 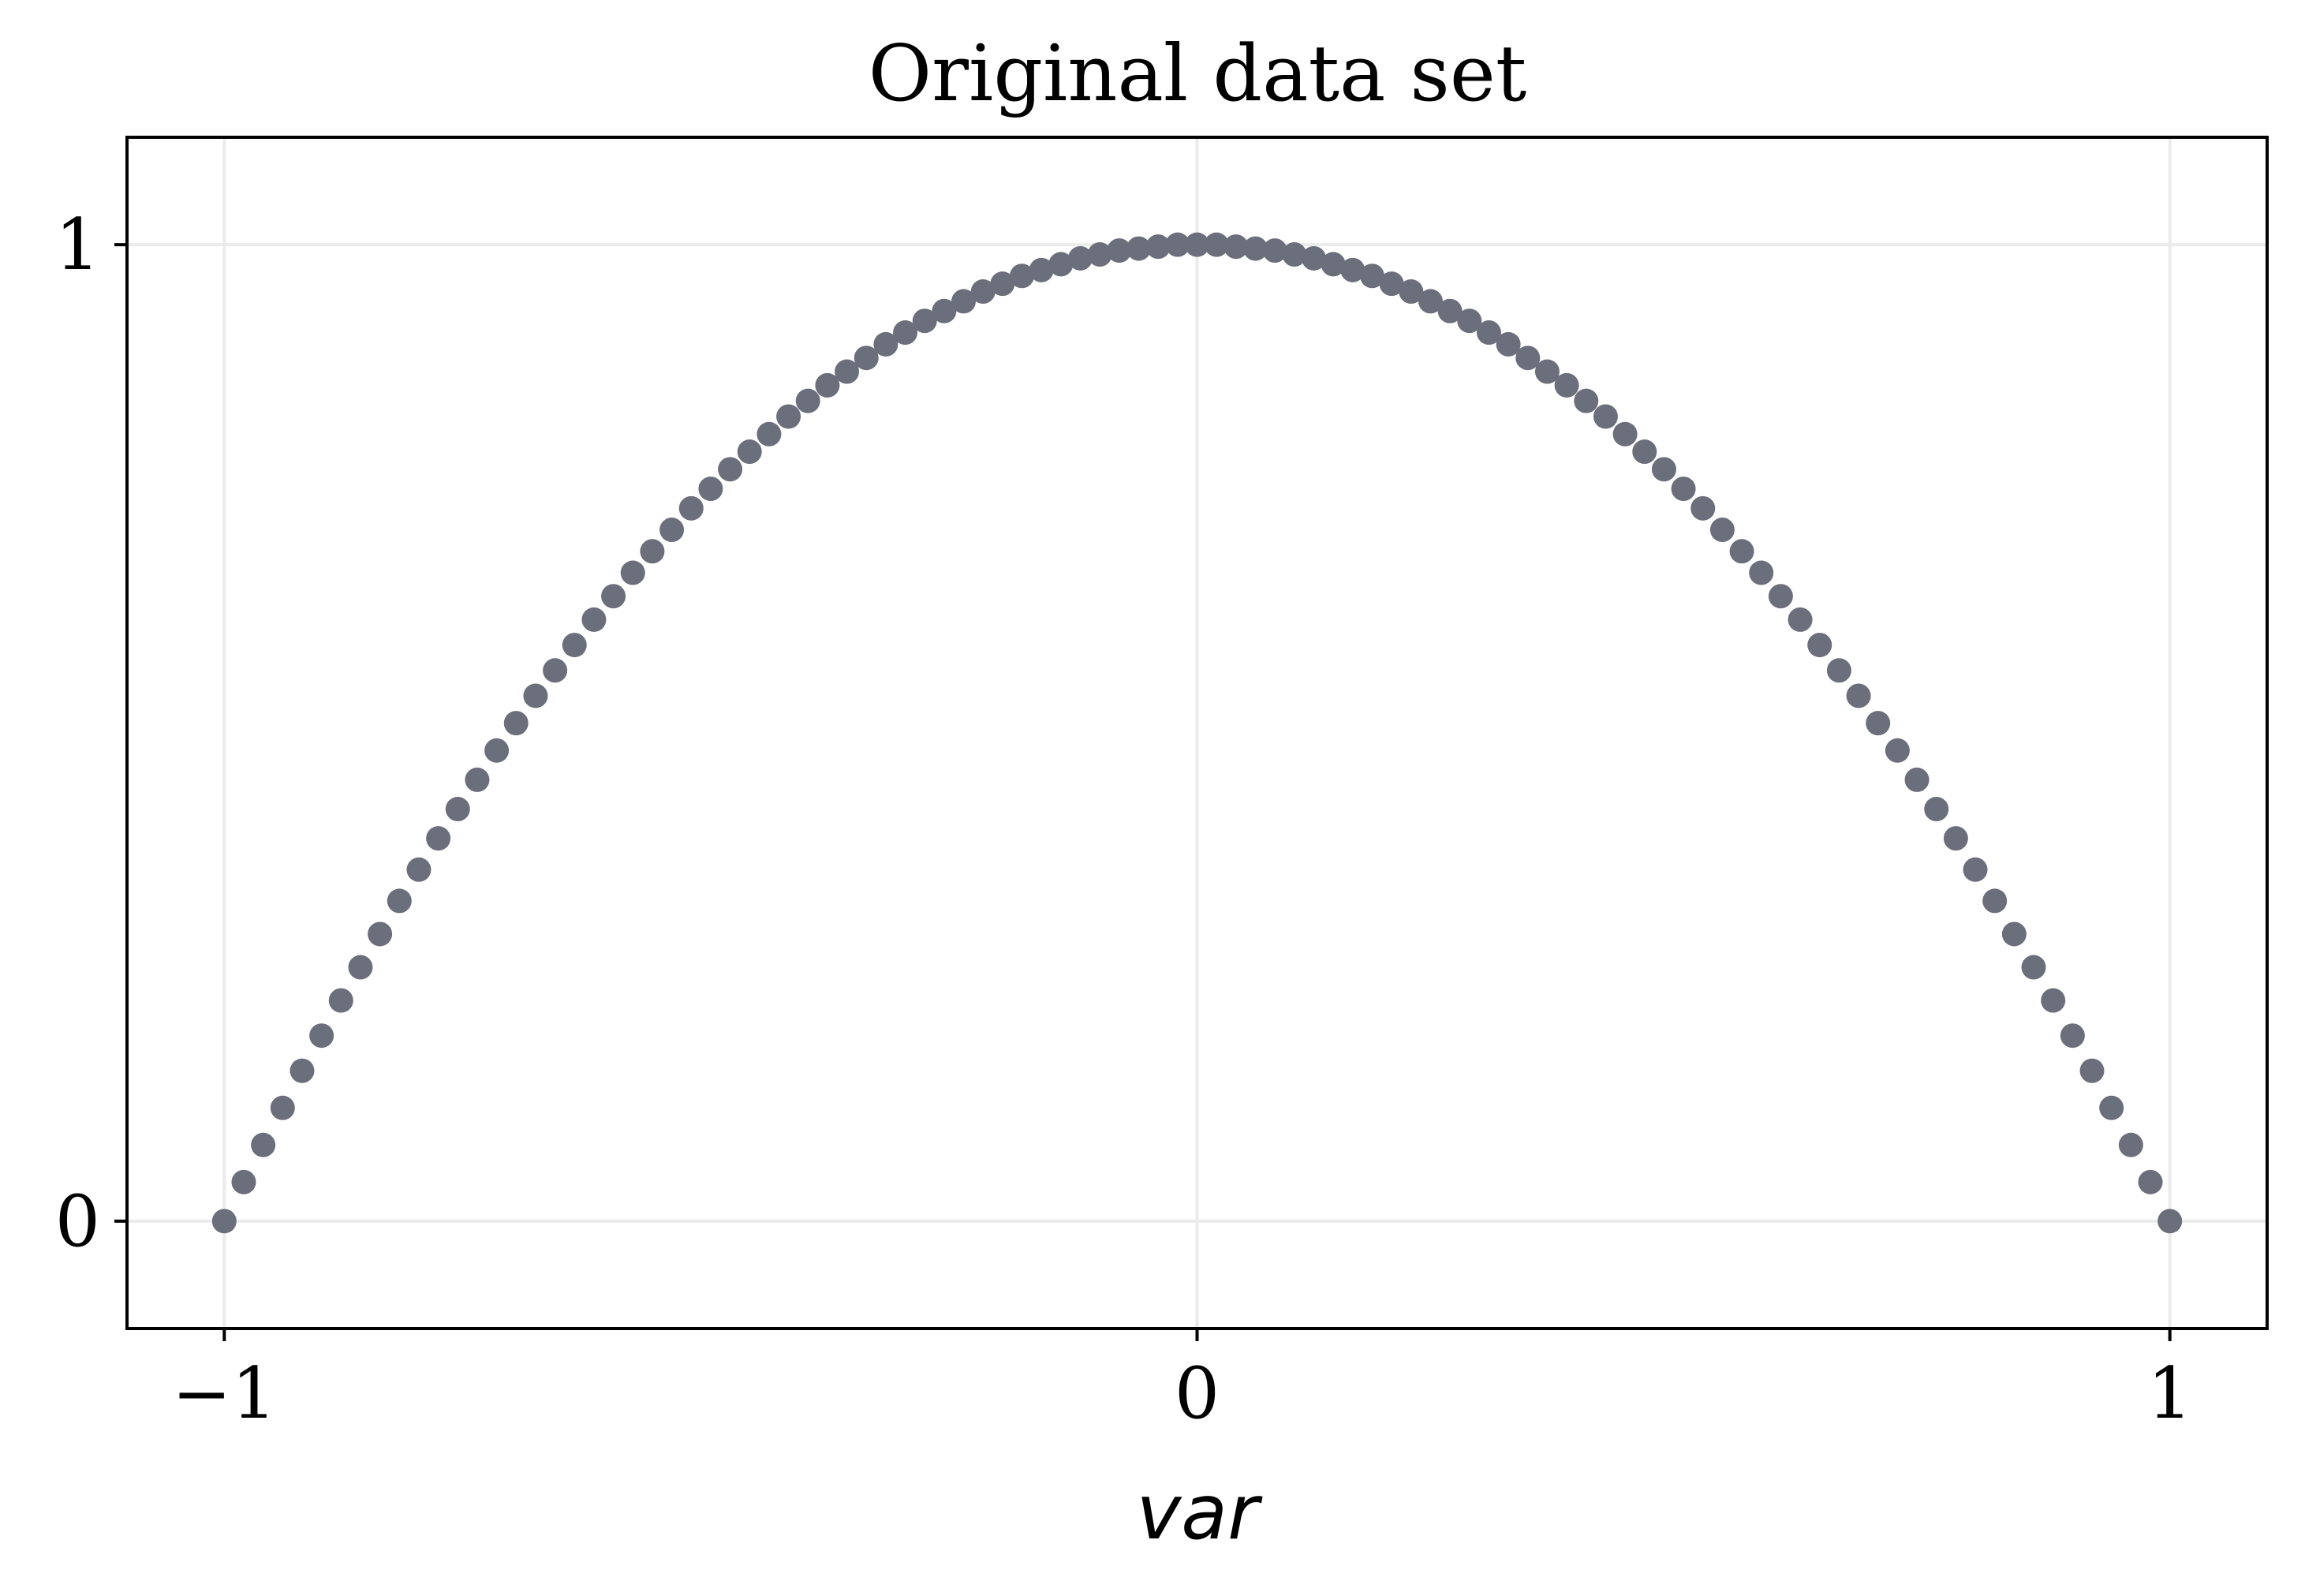 I want to click on x-axis-label: var, so click(x=1199, y=1512).